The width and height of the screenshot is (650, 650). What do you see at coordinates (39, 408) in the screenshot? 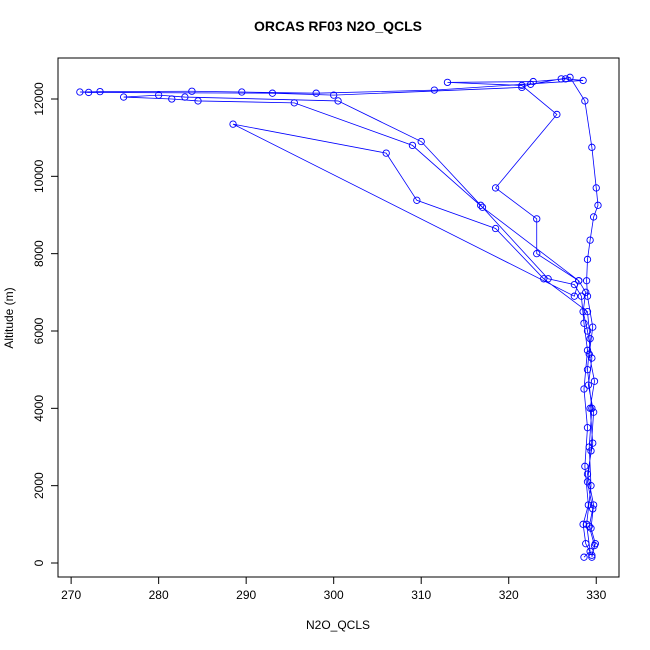
I see `y-tick-label: 4000` at bounding box center [39, 408].